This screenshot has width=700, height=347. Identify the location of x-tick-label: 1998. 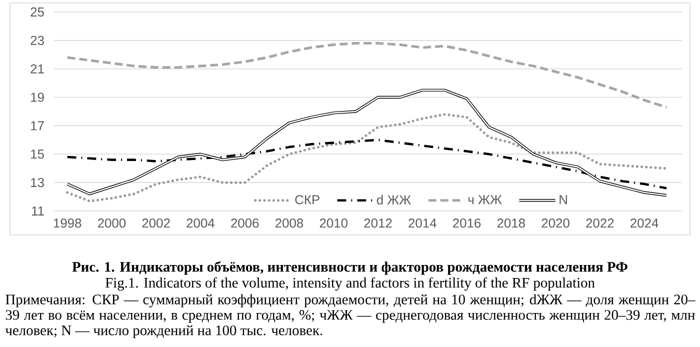
(68, 223).